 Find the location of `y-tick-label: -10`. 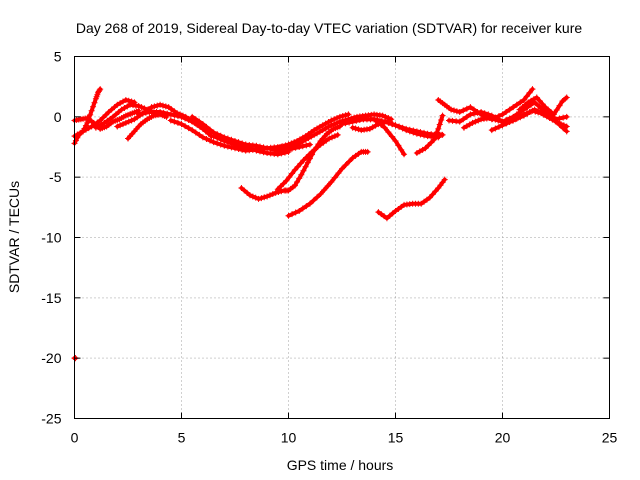

y-tick-label: -10 is located at coordinates (51, 238).